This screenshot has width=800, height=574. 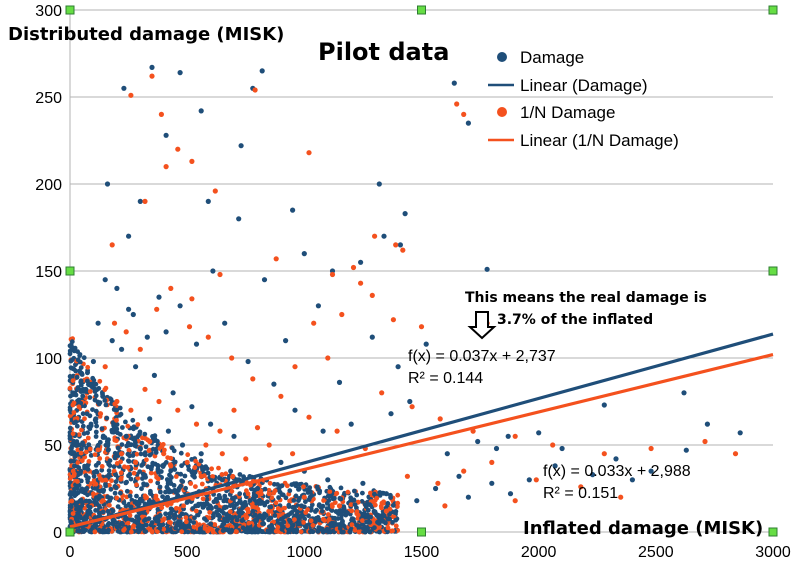 I want to click on x-tick-label: 1000, so click(x=305, y=552).